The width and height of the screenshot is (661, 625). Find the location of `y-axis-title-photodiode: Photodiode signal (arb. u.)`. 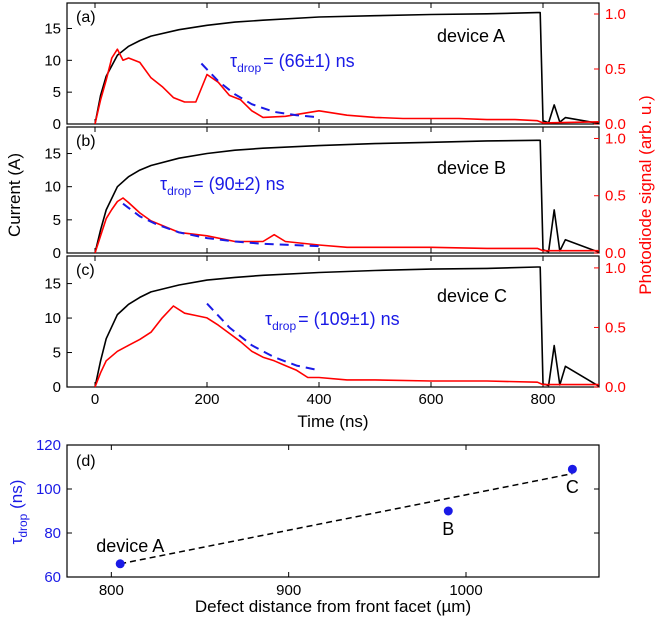

y-axis-title-photodiode: Photodiode signal (arb. u.) is located at coordinates (645, 194).